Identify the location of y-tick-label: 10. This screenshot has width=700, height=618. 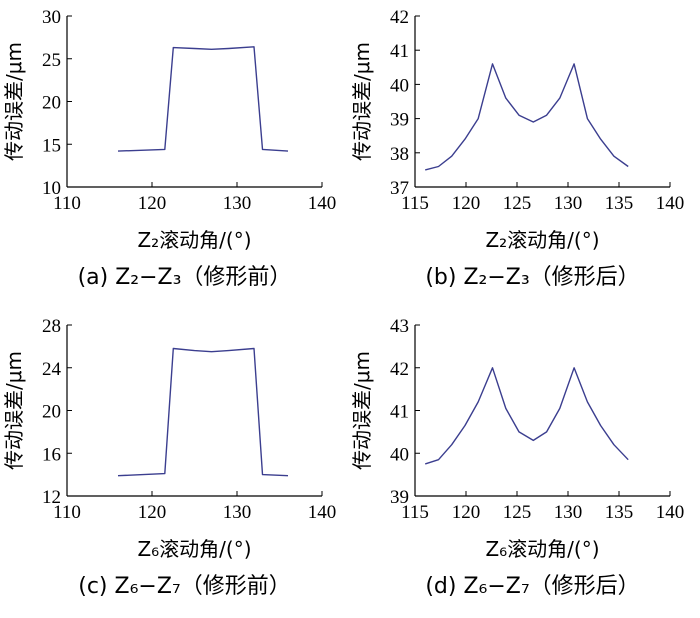
(51, 188).